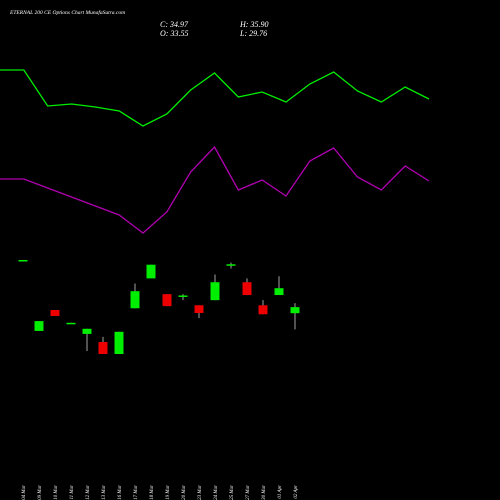 This screenshot has width=500, height=500. Describe the element at coordinates (232, 492) in the screenshot. I see `x-tick-label: 25 Mar` at that location.